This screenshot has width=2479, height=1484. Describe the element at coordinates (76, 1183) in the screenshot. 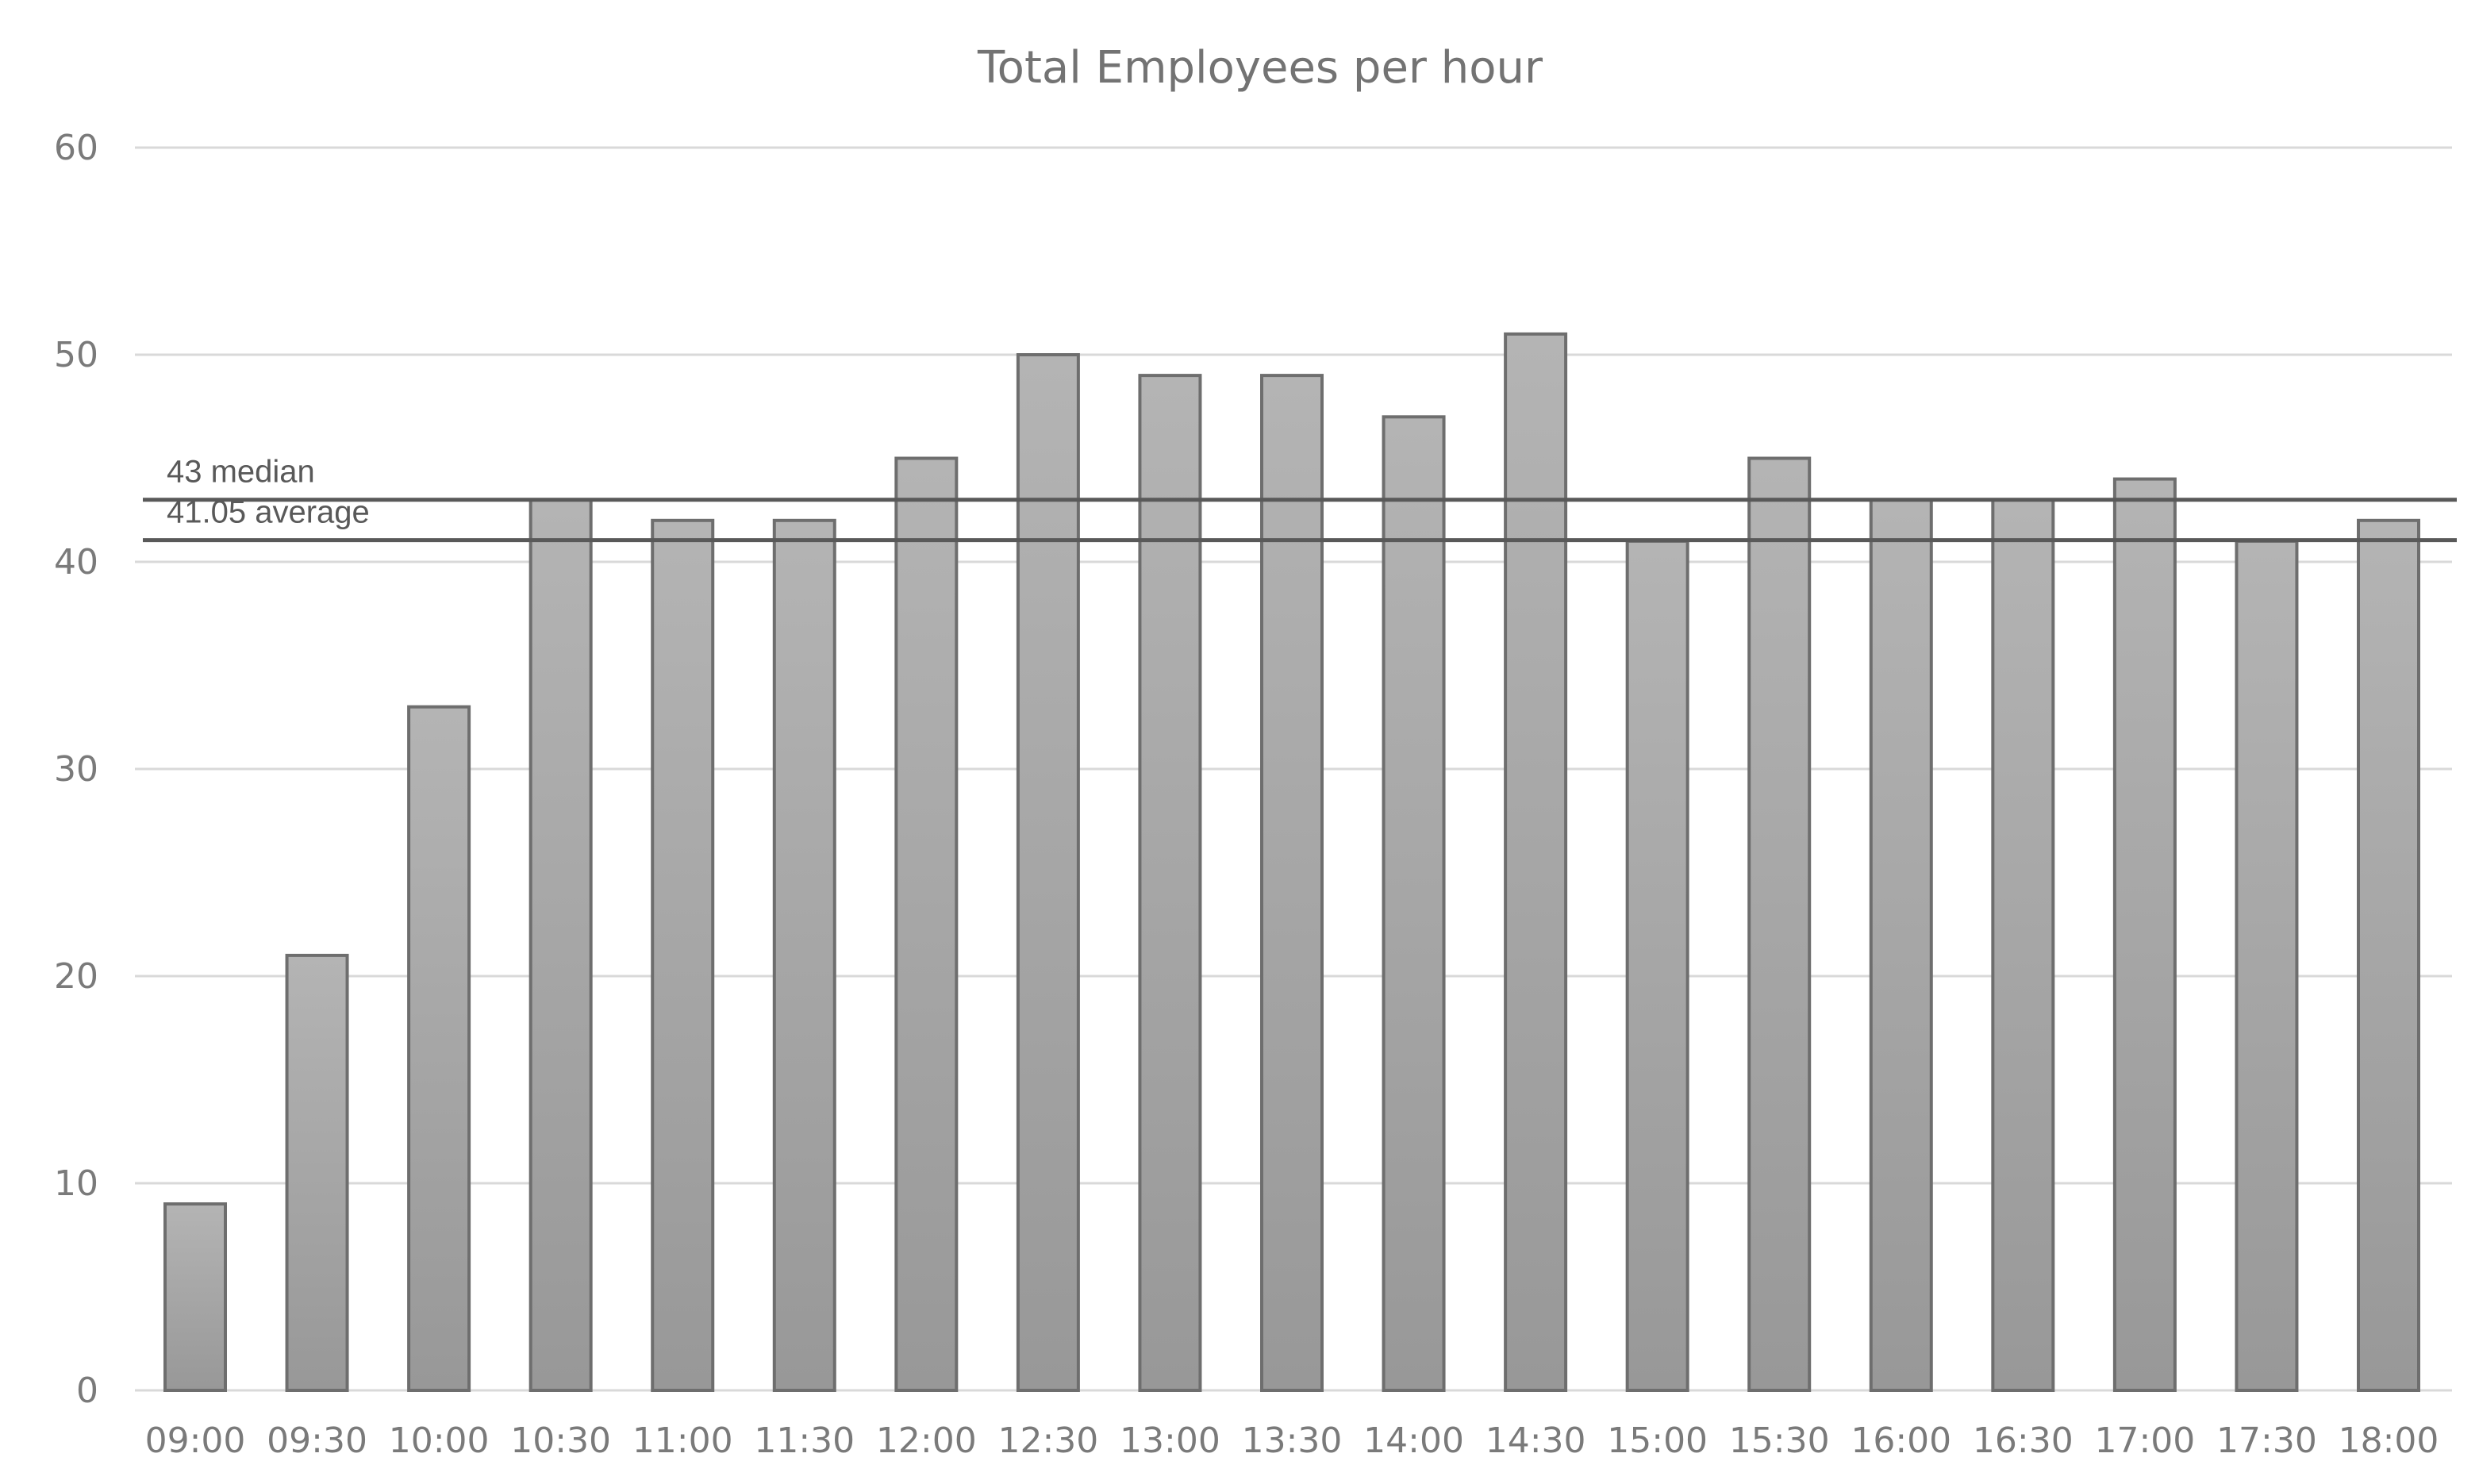

I see `y-tick-label: 10` at that location.